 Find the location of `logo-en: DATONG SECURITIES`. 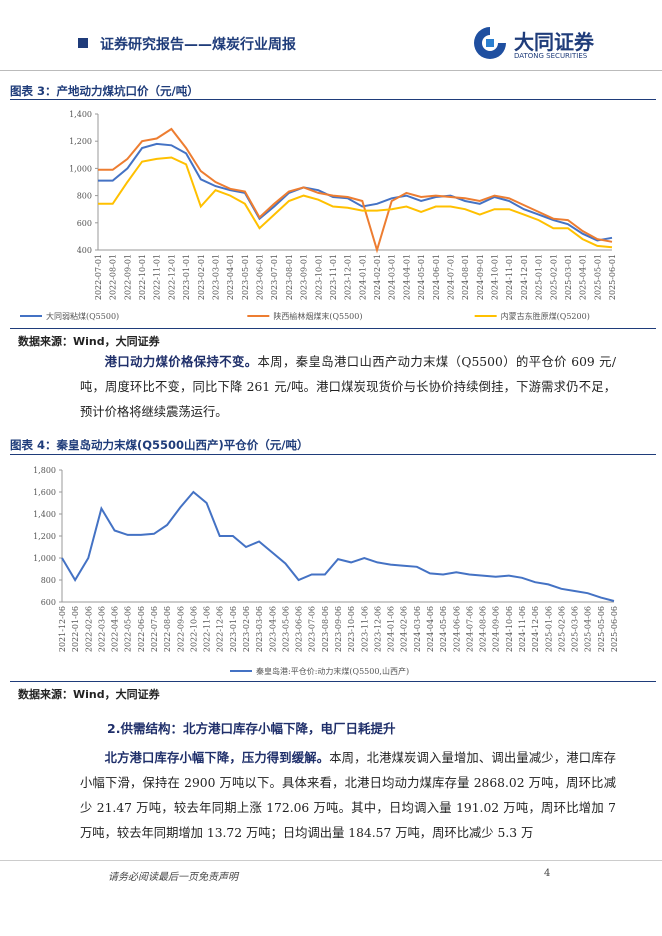

logo-en: DATONG SECURITIES is located at coordinates (551, 56).